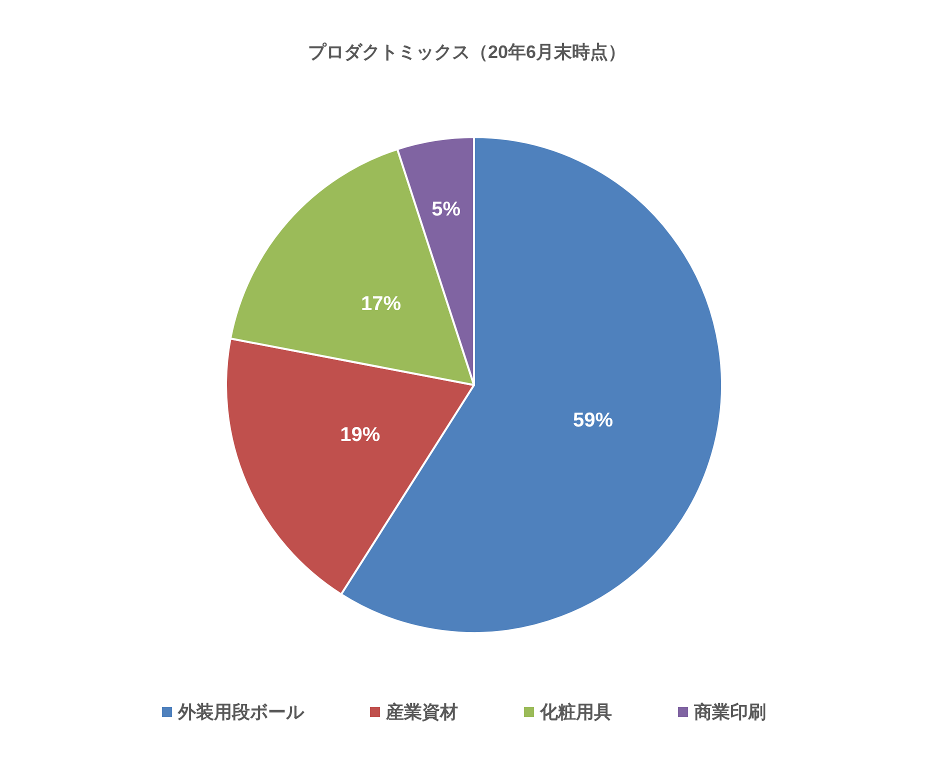  Describe the element at coordinates (467, 52) in the screenshot. I see `chart-title: プロダクトミックス（20年6月末時点）` at that location.